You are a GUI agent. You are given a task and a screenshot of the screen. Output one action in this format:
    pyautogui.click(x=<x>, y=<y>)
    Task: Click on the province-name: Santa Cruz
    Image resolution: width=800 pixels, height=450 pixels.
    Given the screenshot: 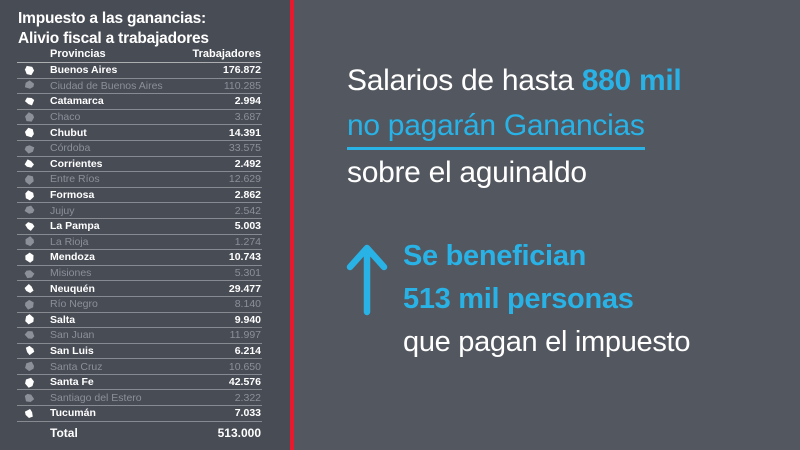 What is the action you would take?
    pyautogui.click(x=76, y=366)
    